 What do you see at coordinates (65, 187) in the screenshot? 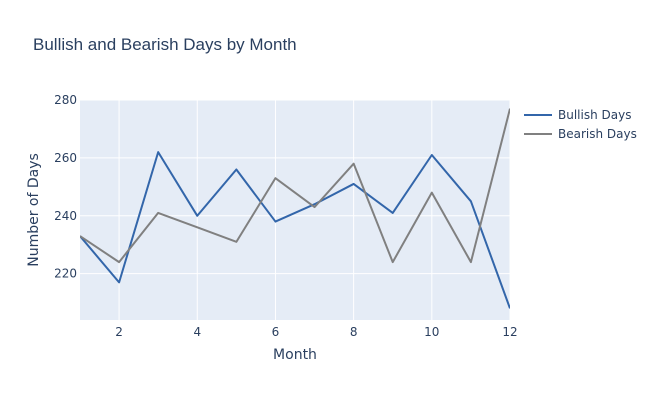
I see `y-axis-ticks: 220 240 260 280` at bounding box center [65, 187].